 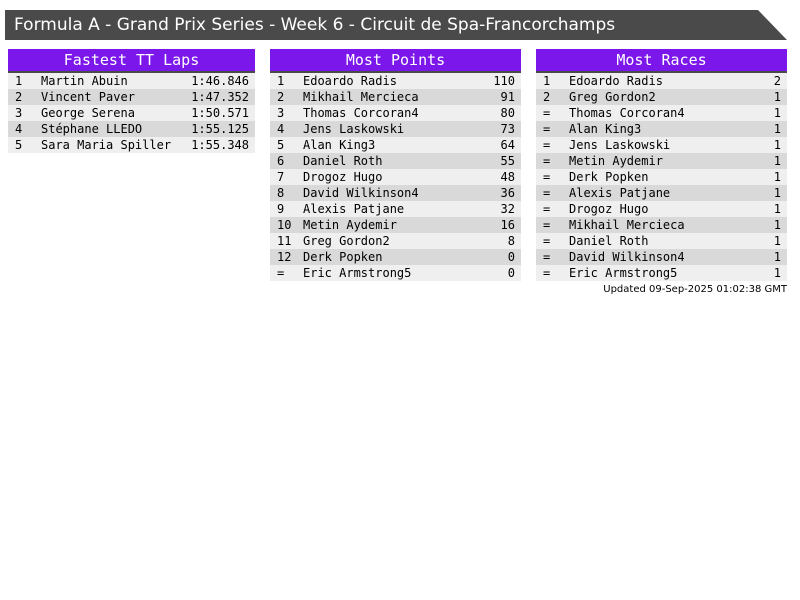 I want to click on table-row: 11 Greg Gordon2 8, so click(x=395, y=241).